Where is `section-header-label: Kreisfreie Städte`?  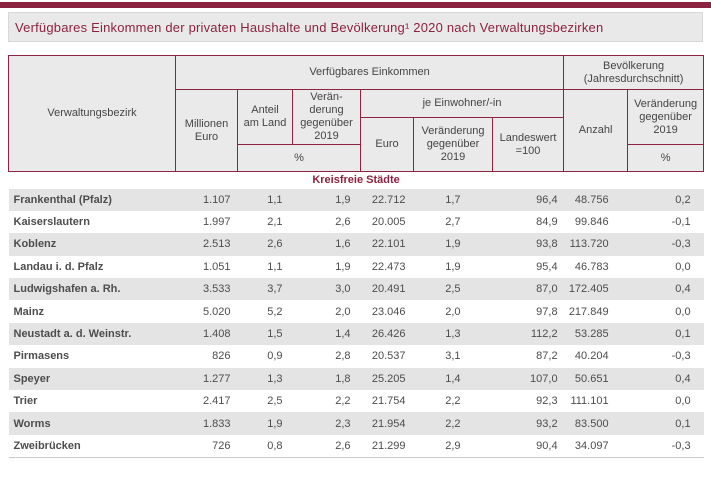
section-header-label: Kreisfreie Städte is located at coordinates (356, 180).